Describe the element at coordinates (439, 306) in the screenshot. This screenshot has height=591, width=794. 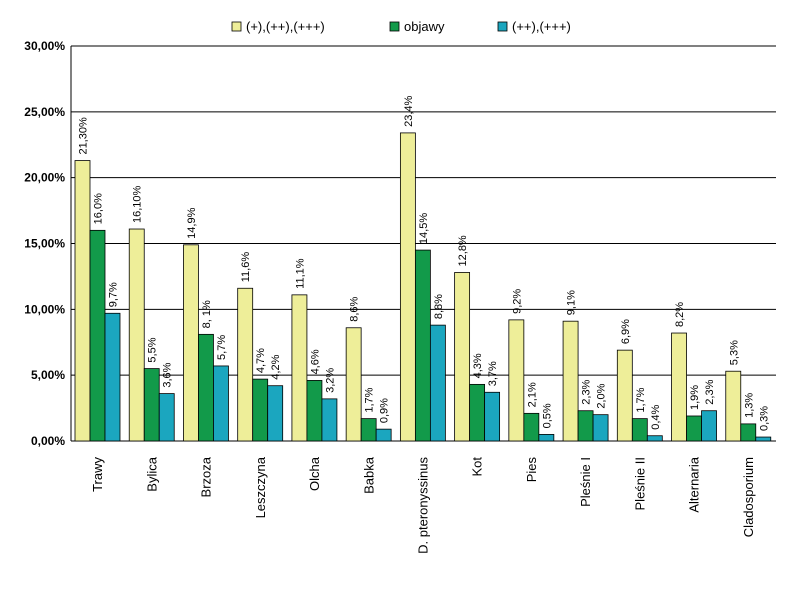
I see `data-label: 8,8%` at that location.